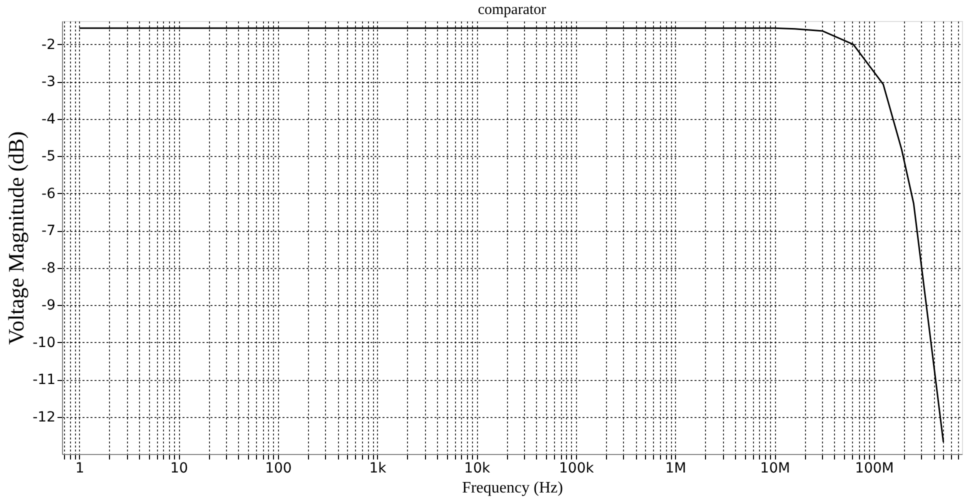 The image size is (977, 499). Describe the element at coordinates (49, 231) in the screenshot. I see `y-tick-label: -7` at that location.